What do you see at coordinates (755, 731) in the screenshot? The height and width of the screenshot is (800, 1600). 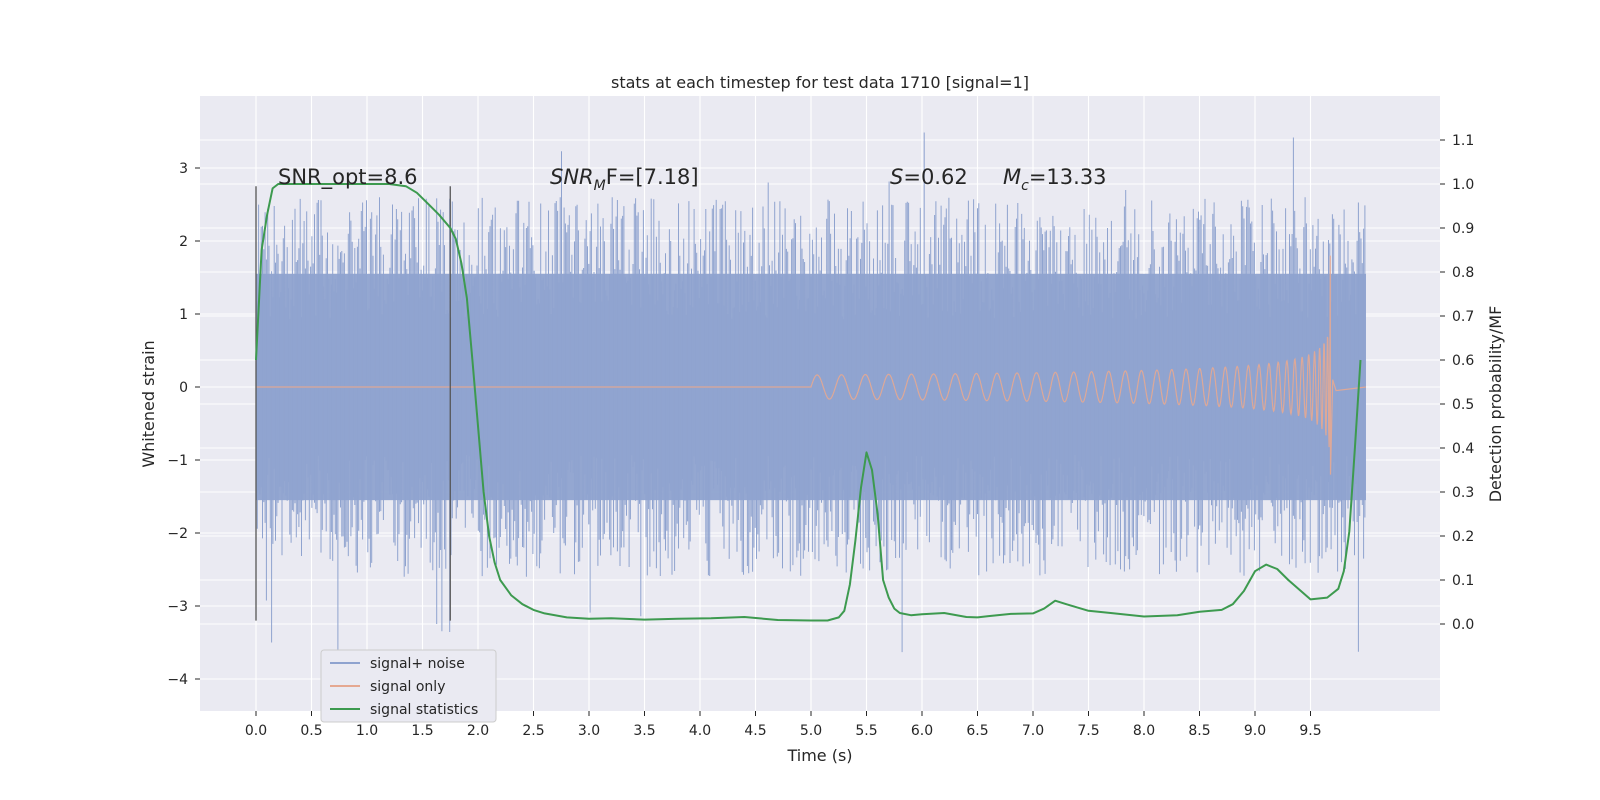 I see `x-tick-label: 4.5` at bounding box center [755, 731].